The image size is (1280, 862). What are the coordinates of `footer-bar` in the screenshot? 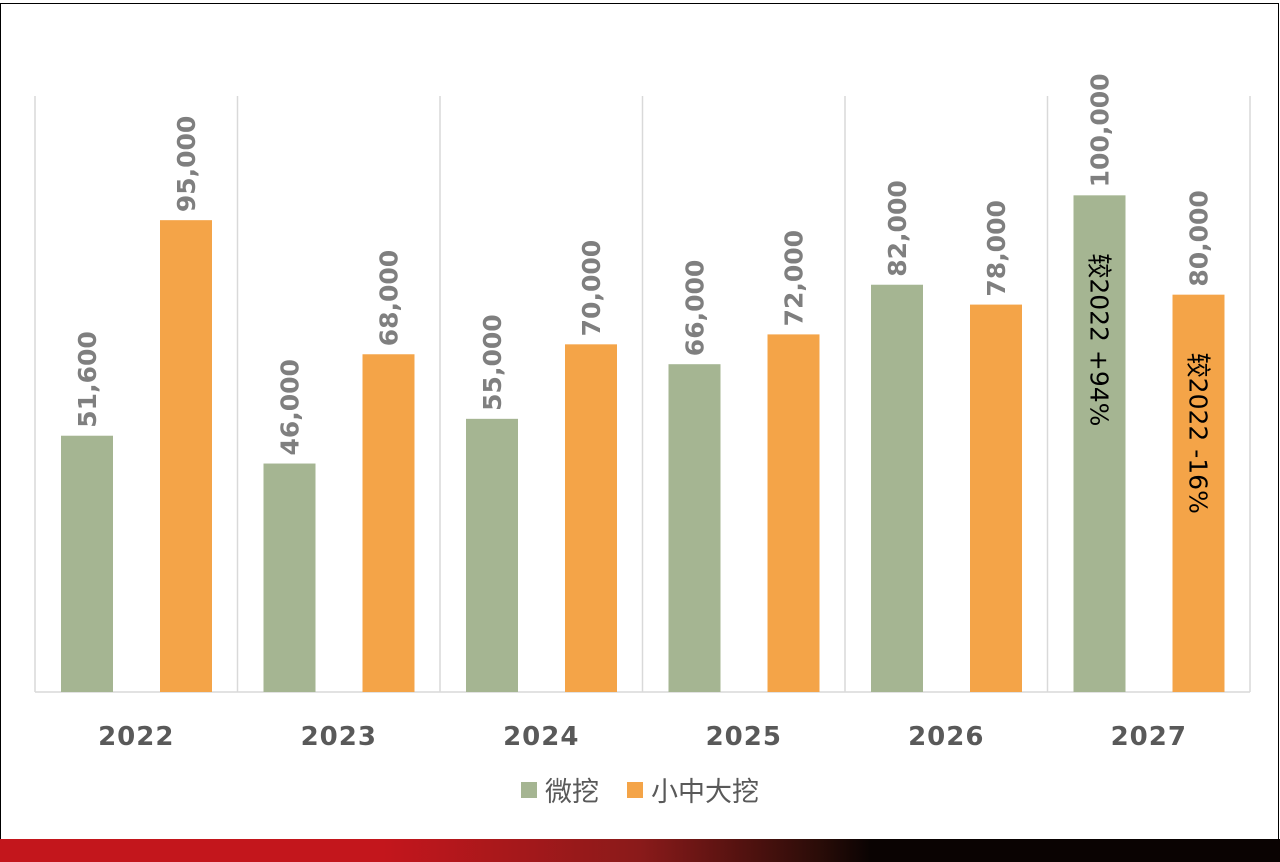 It's located at (640, 850).